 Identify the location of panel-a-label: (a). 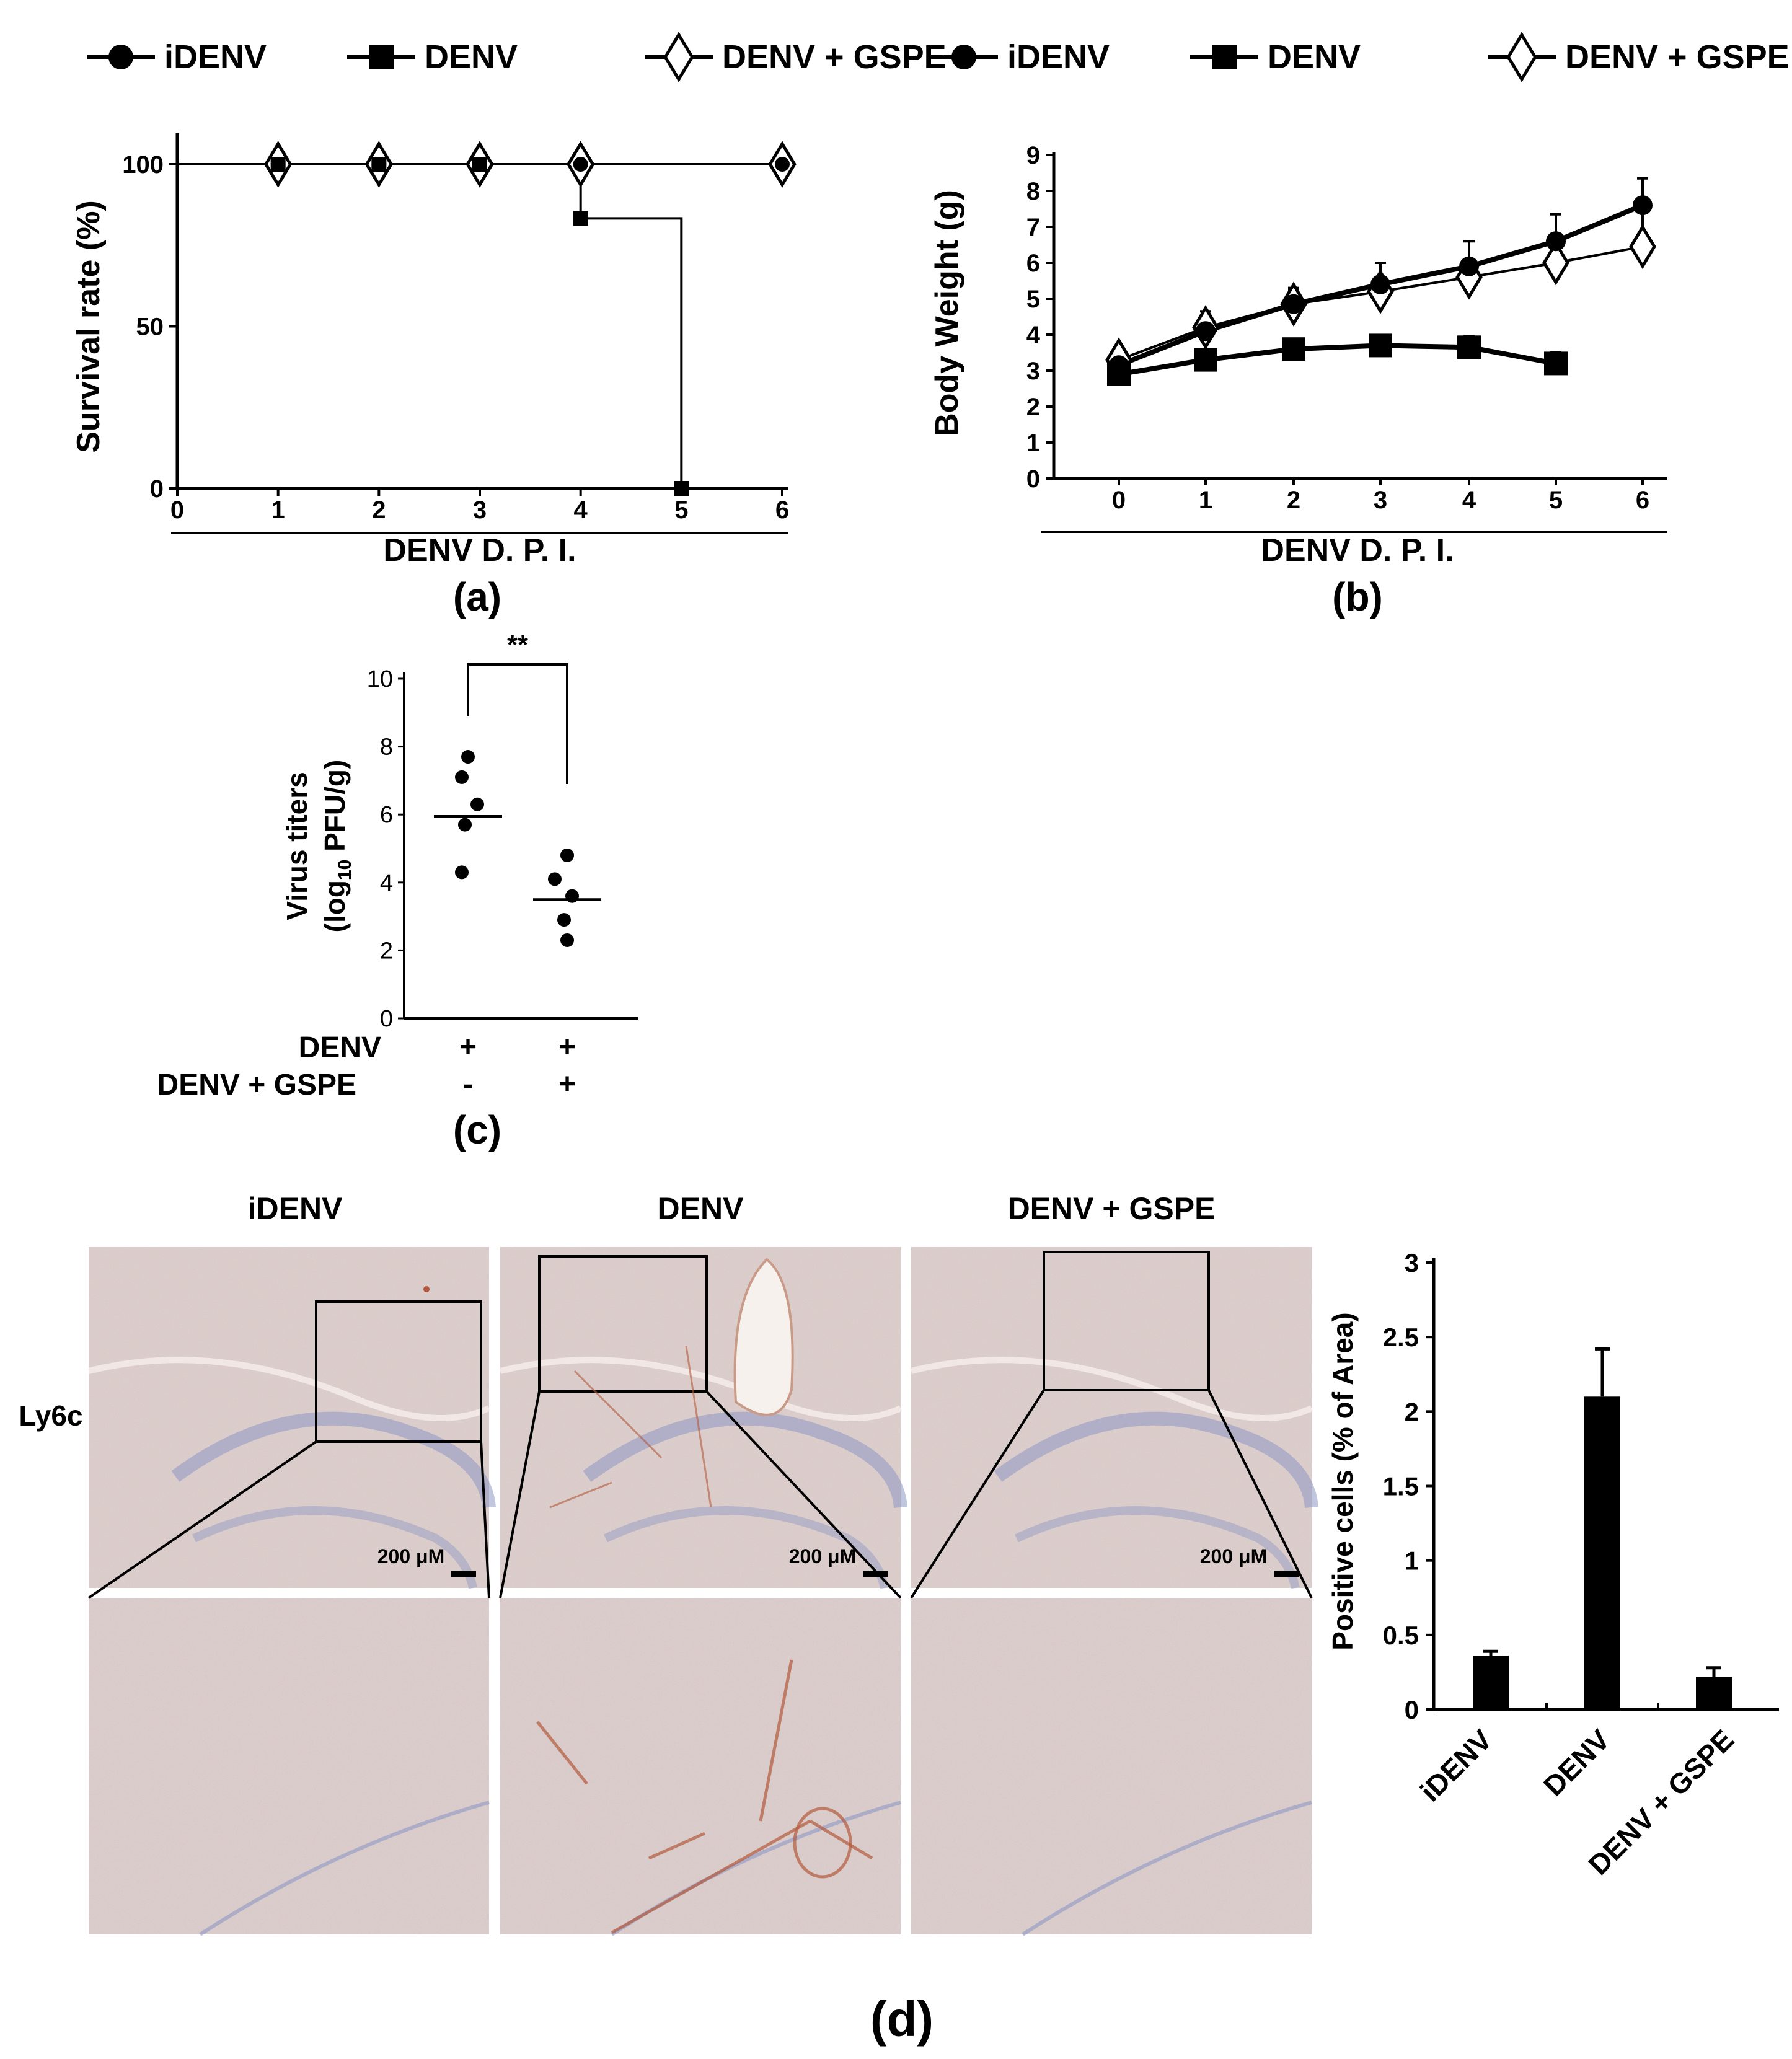
(477, 597).